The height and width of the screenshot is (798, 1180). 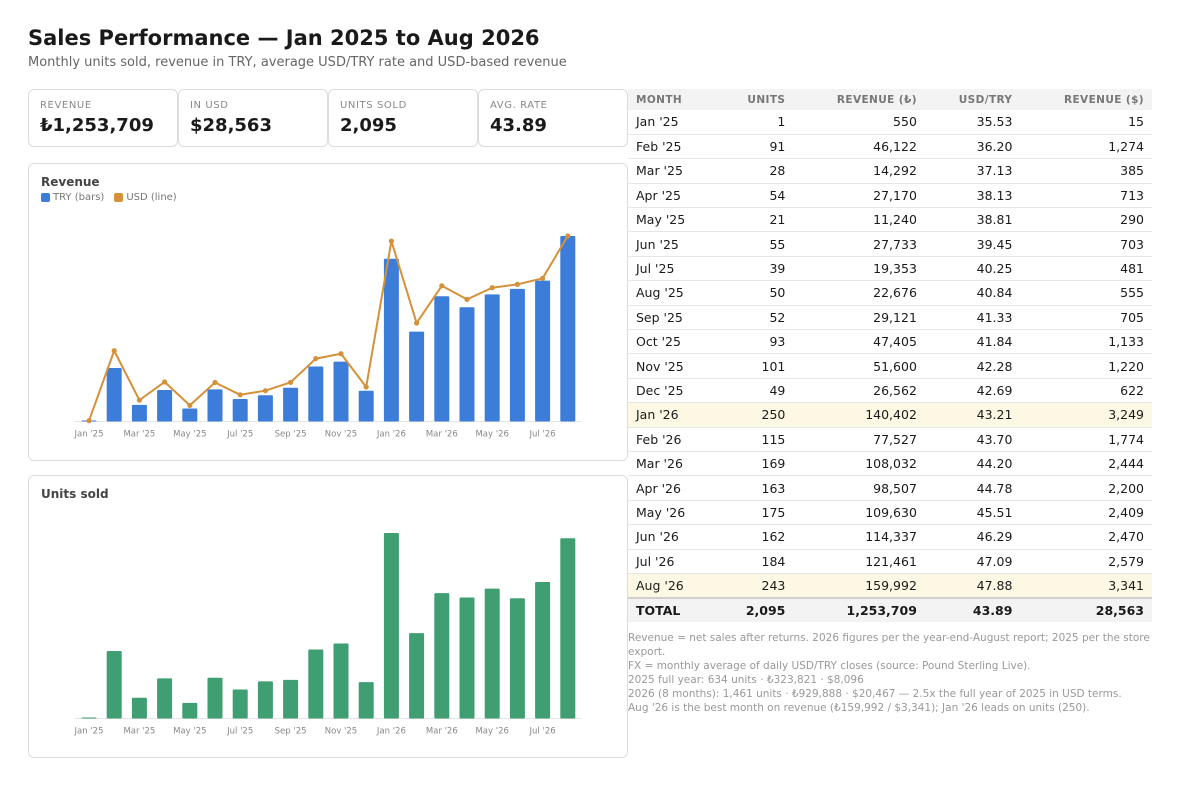 I want to click on kpi-card-rate: AVG. RATE 43.89, so click(x=553, y=118).